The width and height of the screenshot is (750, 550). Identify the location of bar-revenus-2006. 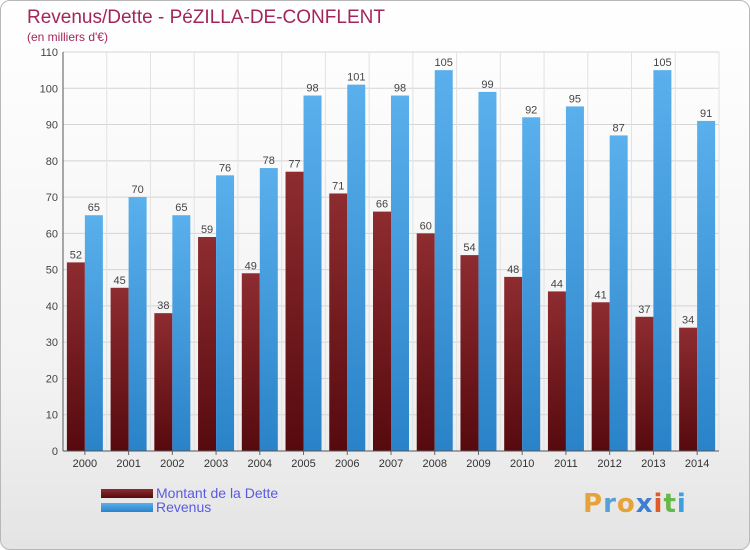
(356, 268).